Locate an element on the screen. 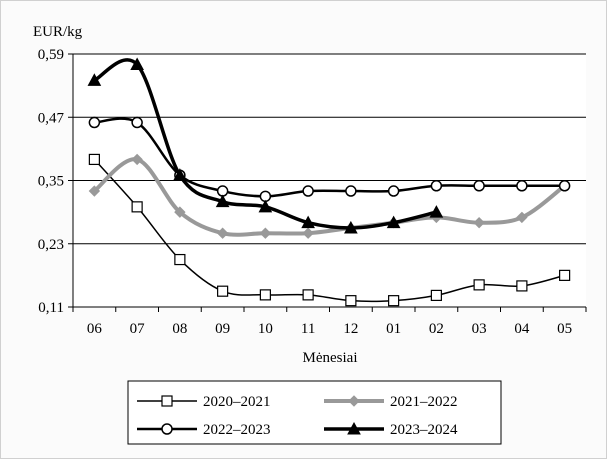 Image resolution: width=607 pixels, height=459 pixels. legend-item: 2021–2022 is located at coordinates (391, 402).